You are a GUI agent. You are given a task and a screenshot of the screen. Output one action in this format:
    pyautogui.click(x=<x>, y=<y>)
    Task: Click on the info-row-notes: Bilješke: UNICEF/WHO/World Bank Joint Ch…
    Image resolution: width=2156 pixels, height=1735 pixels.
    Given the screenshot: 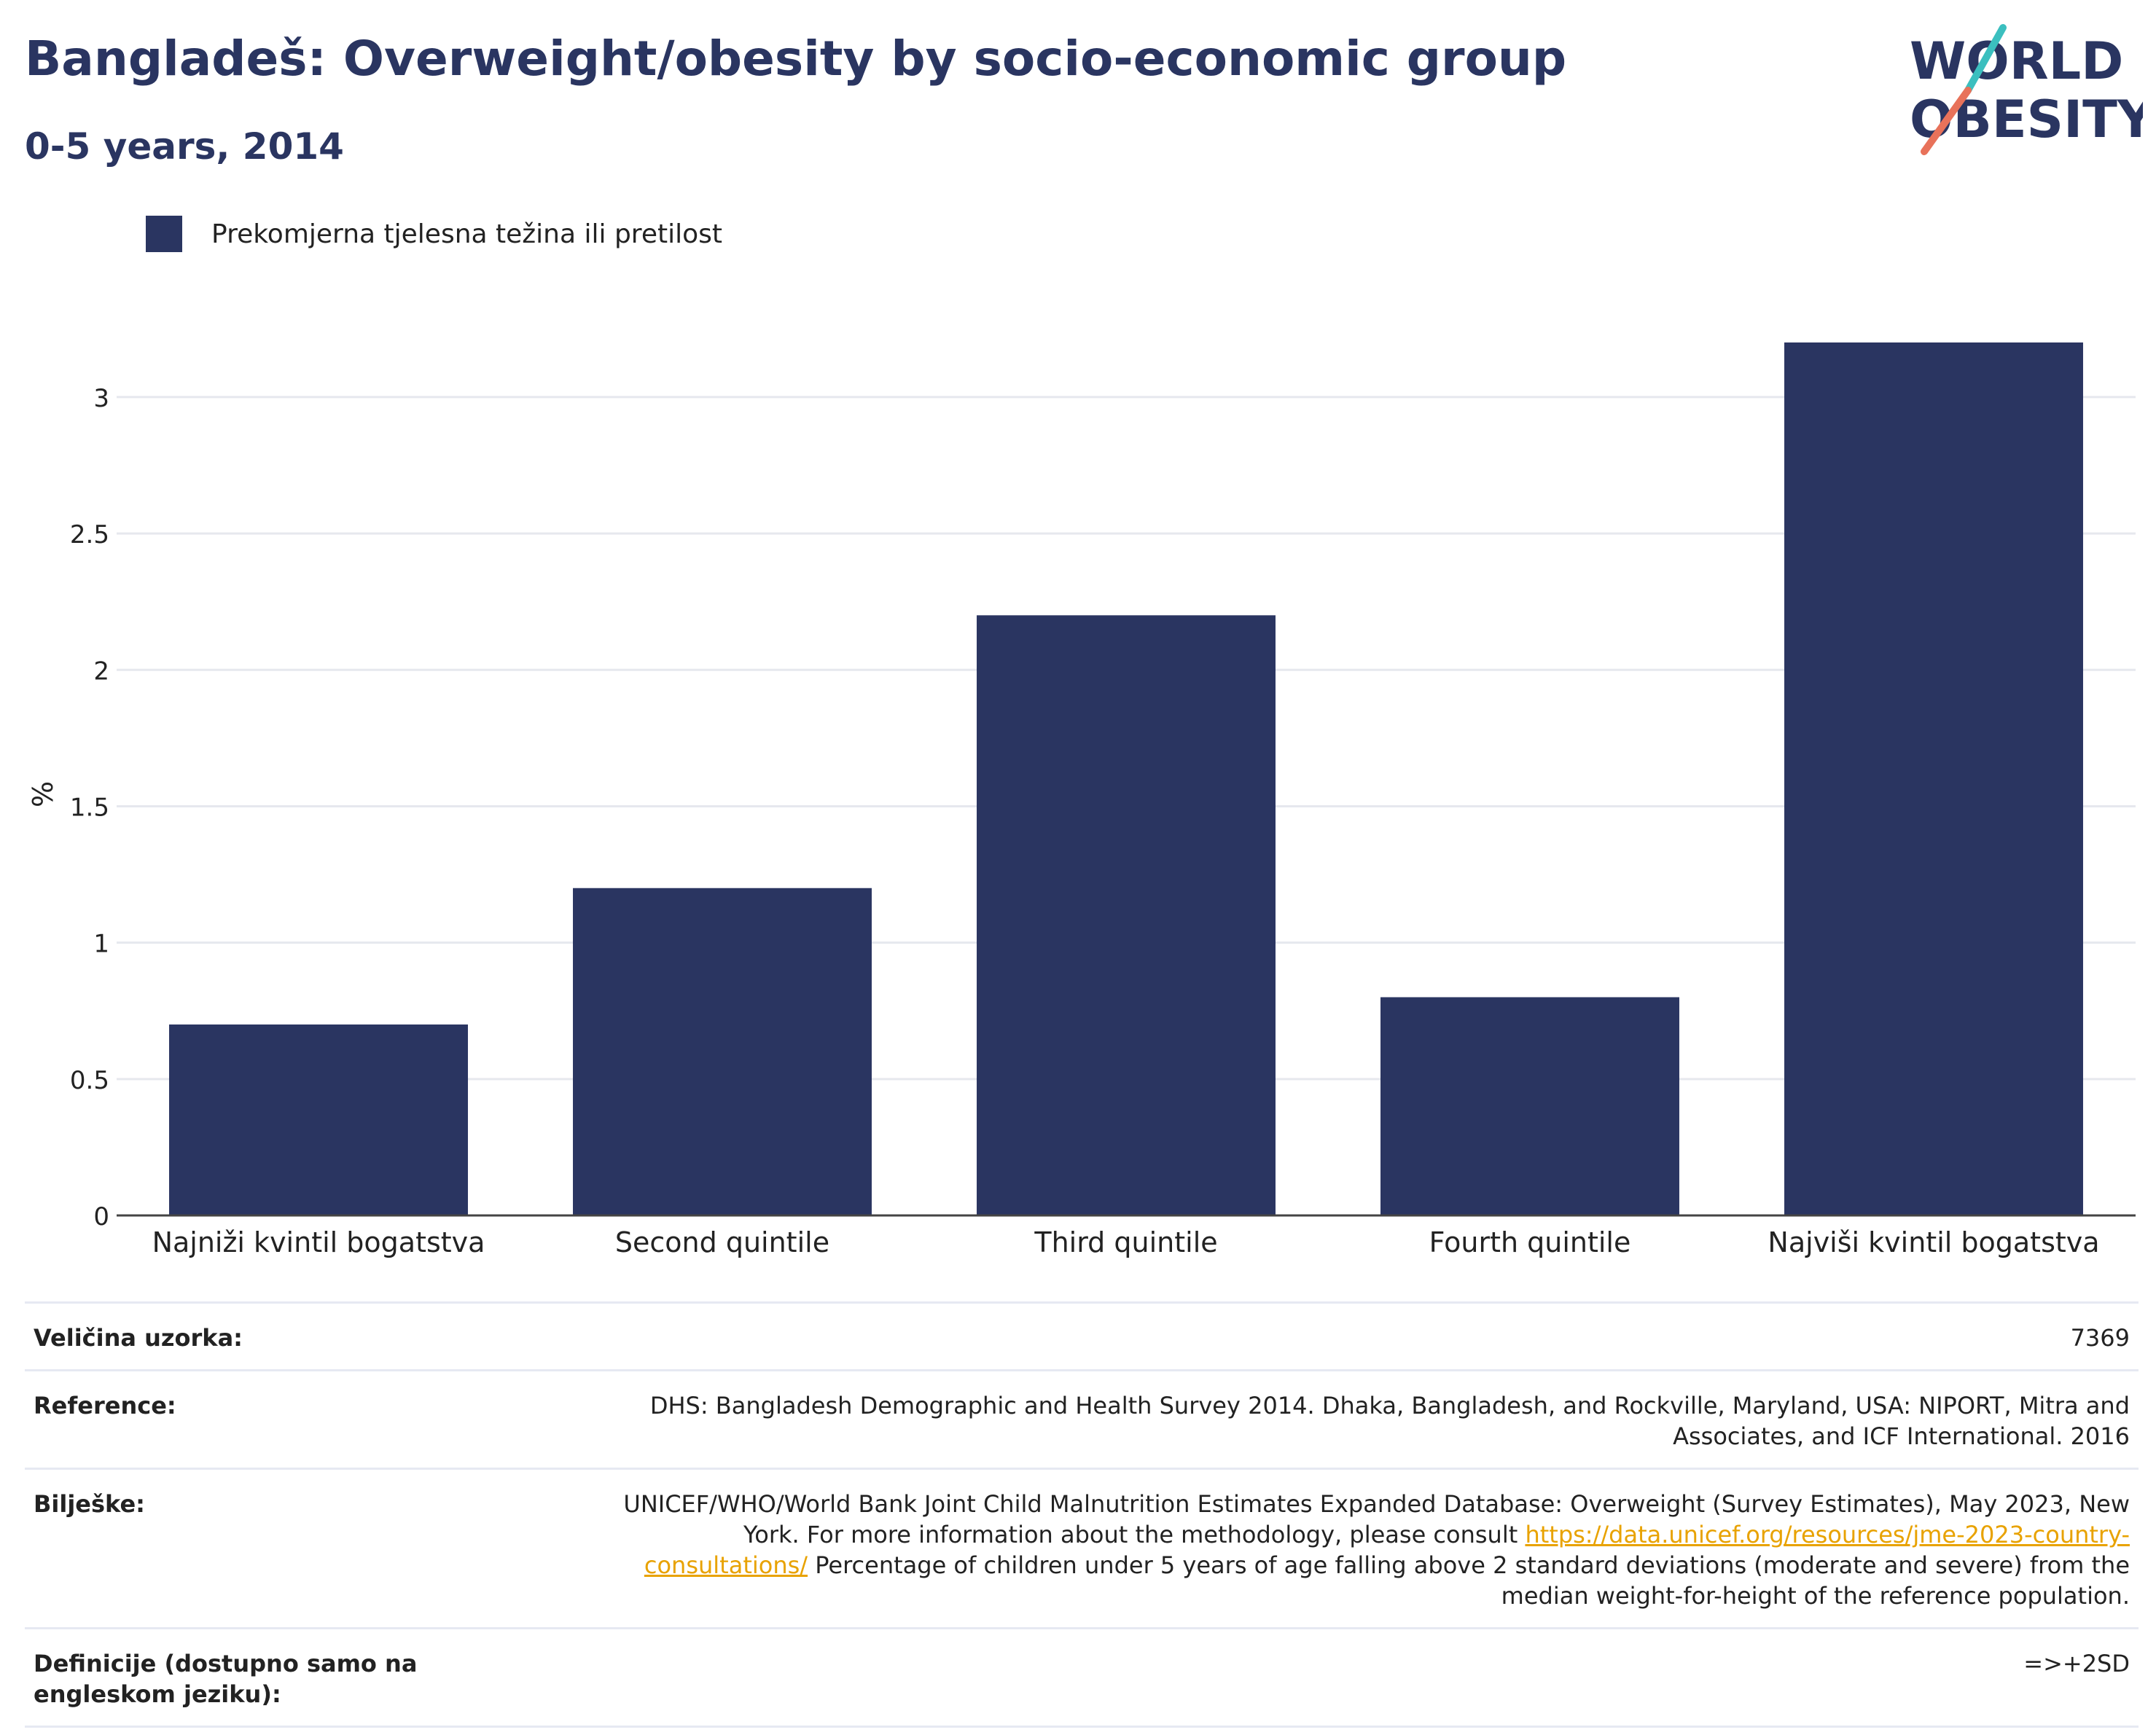 What is the action you would take?
    pyautogui.click(x=1082, y=1548)
    